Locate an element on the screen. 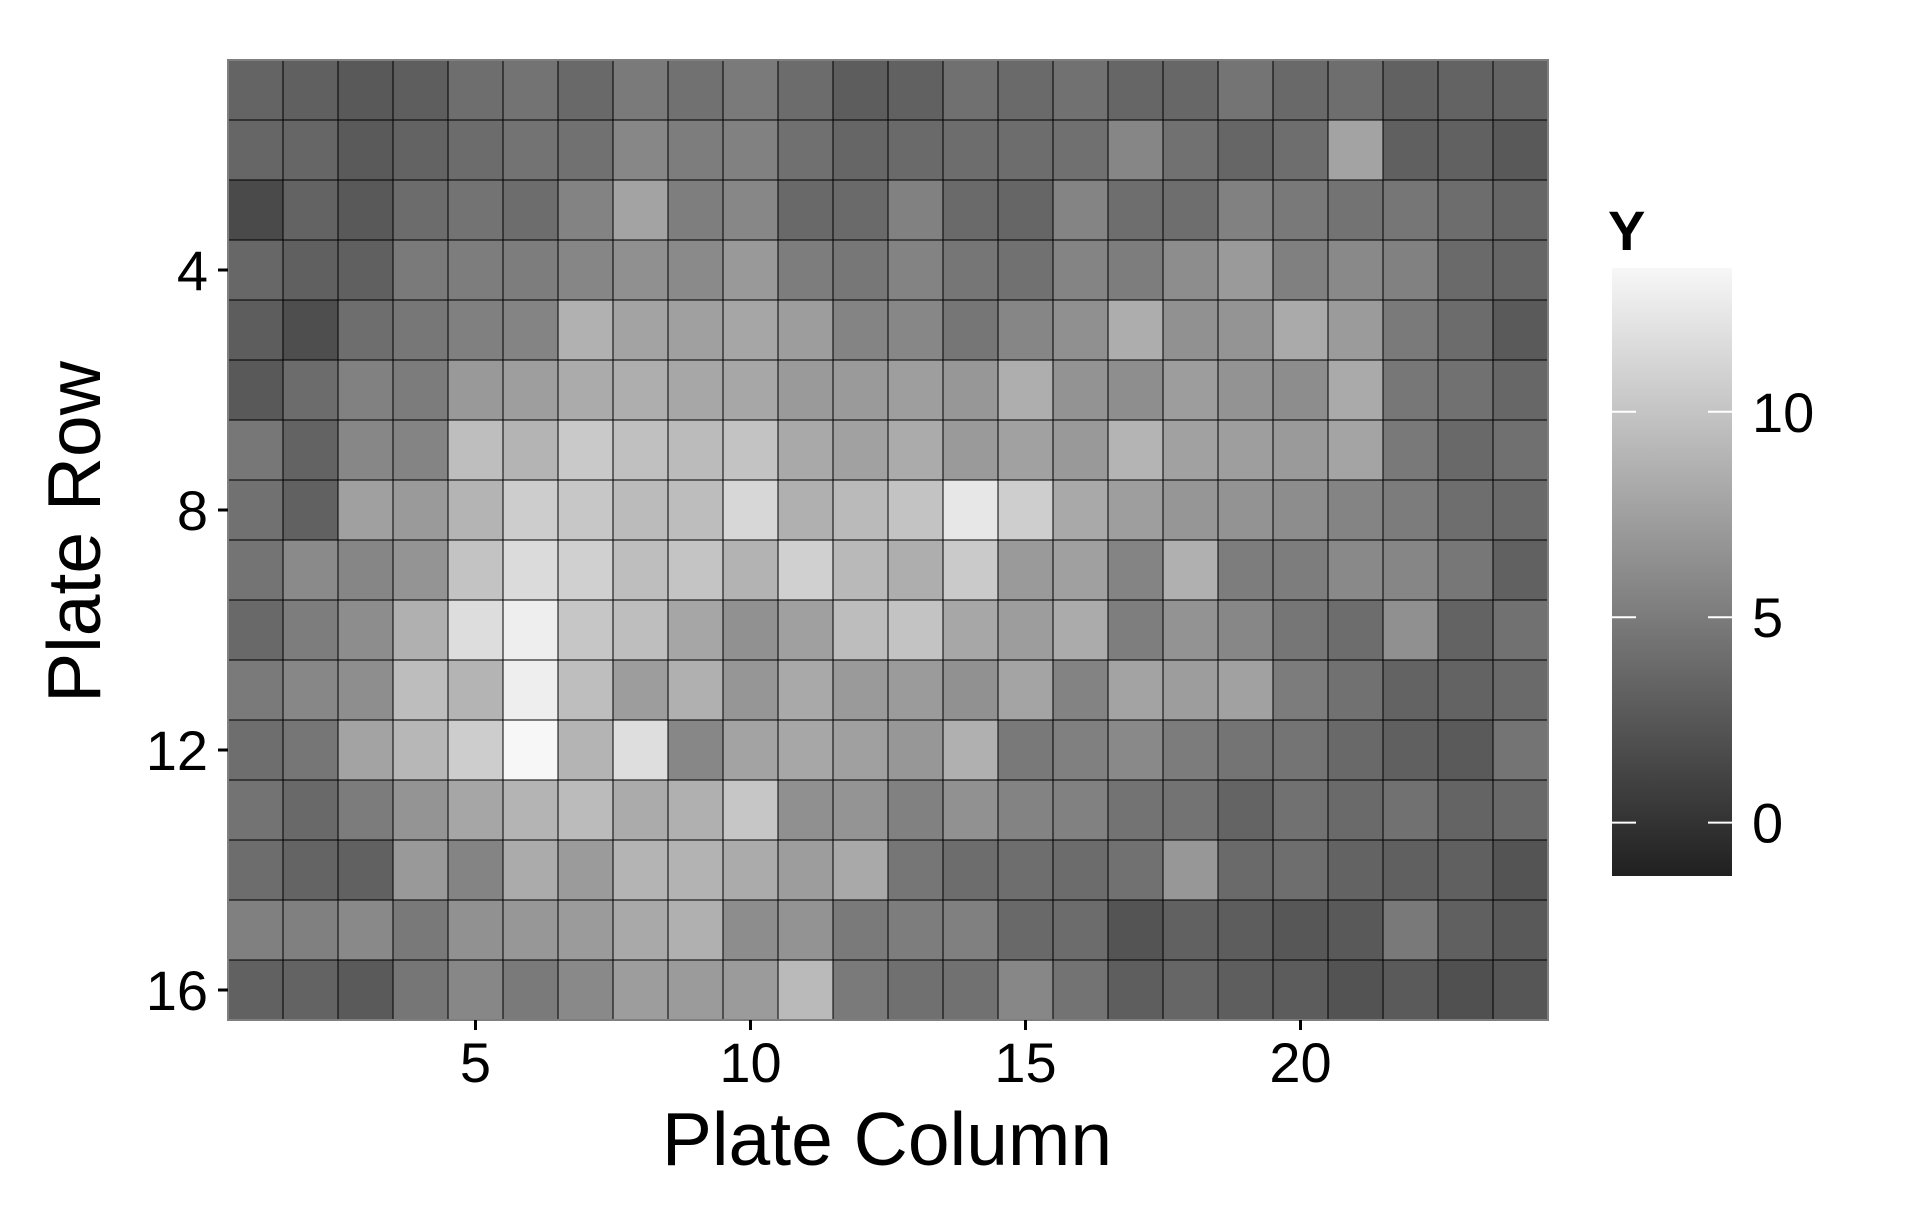  heatmap-cell-r11-c20 is located at coordinates (1300, 690).